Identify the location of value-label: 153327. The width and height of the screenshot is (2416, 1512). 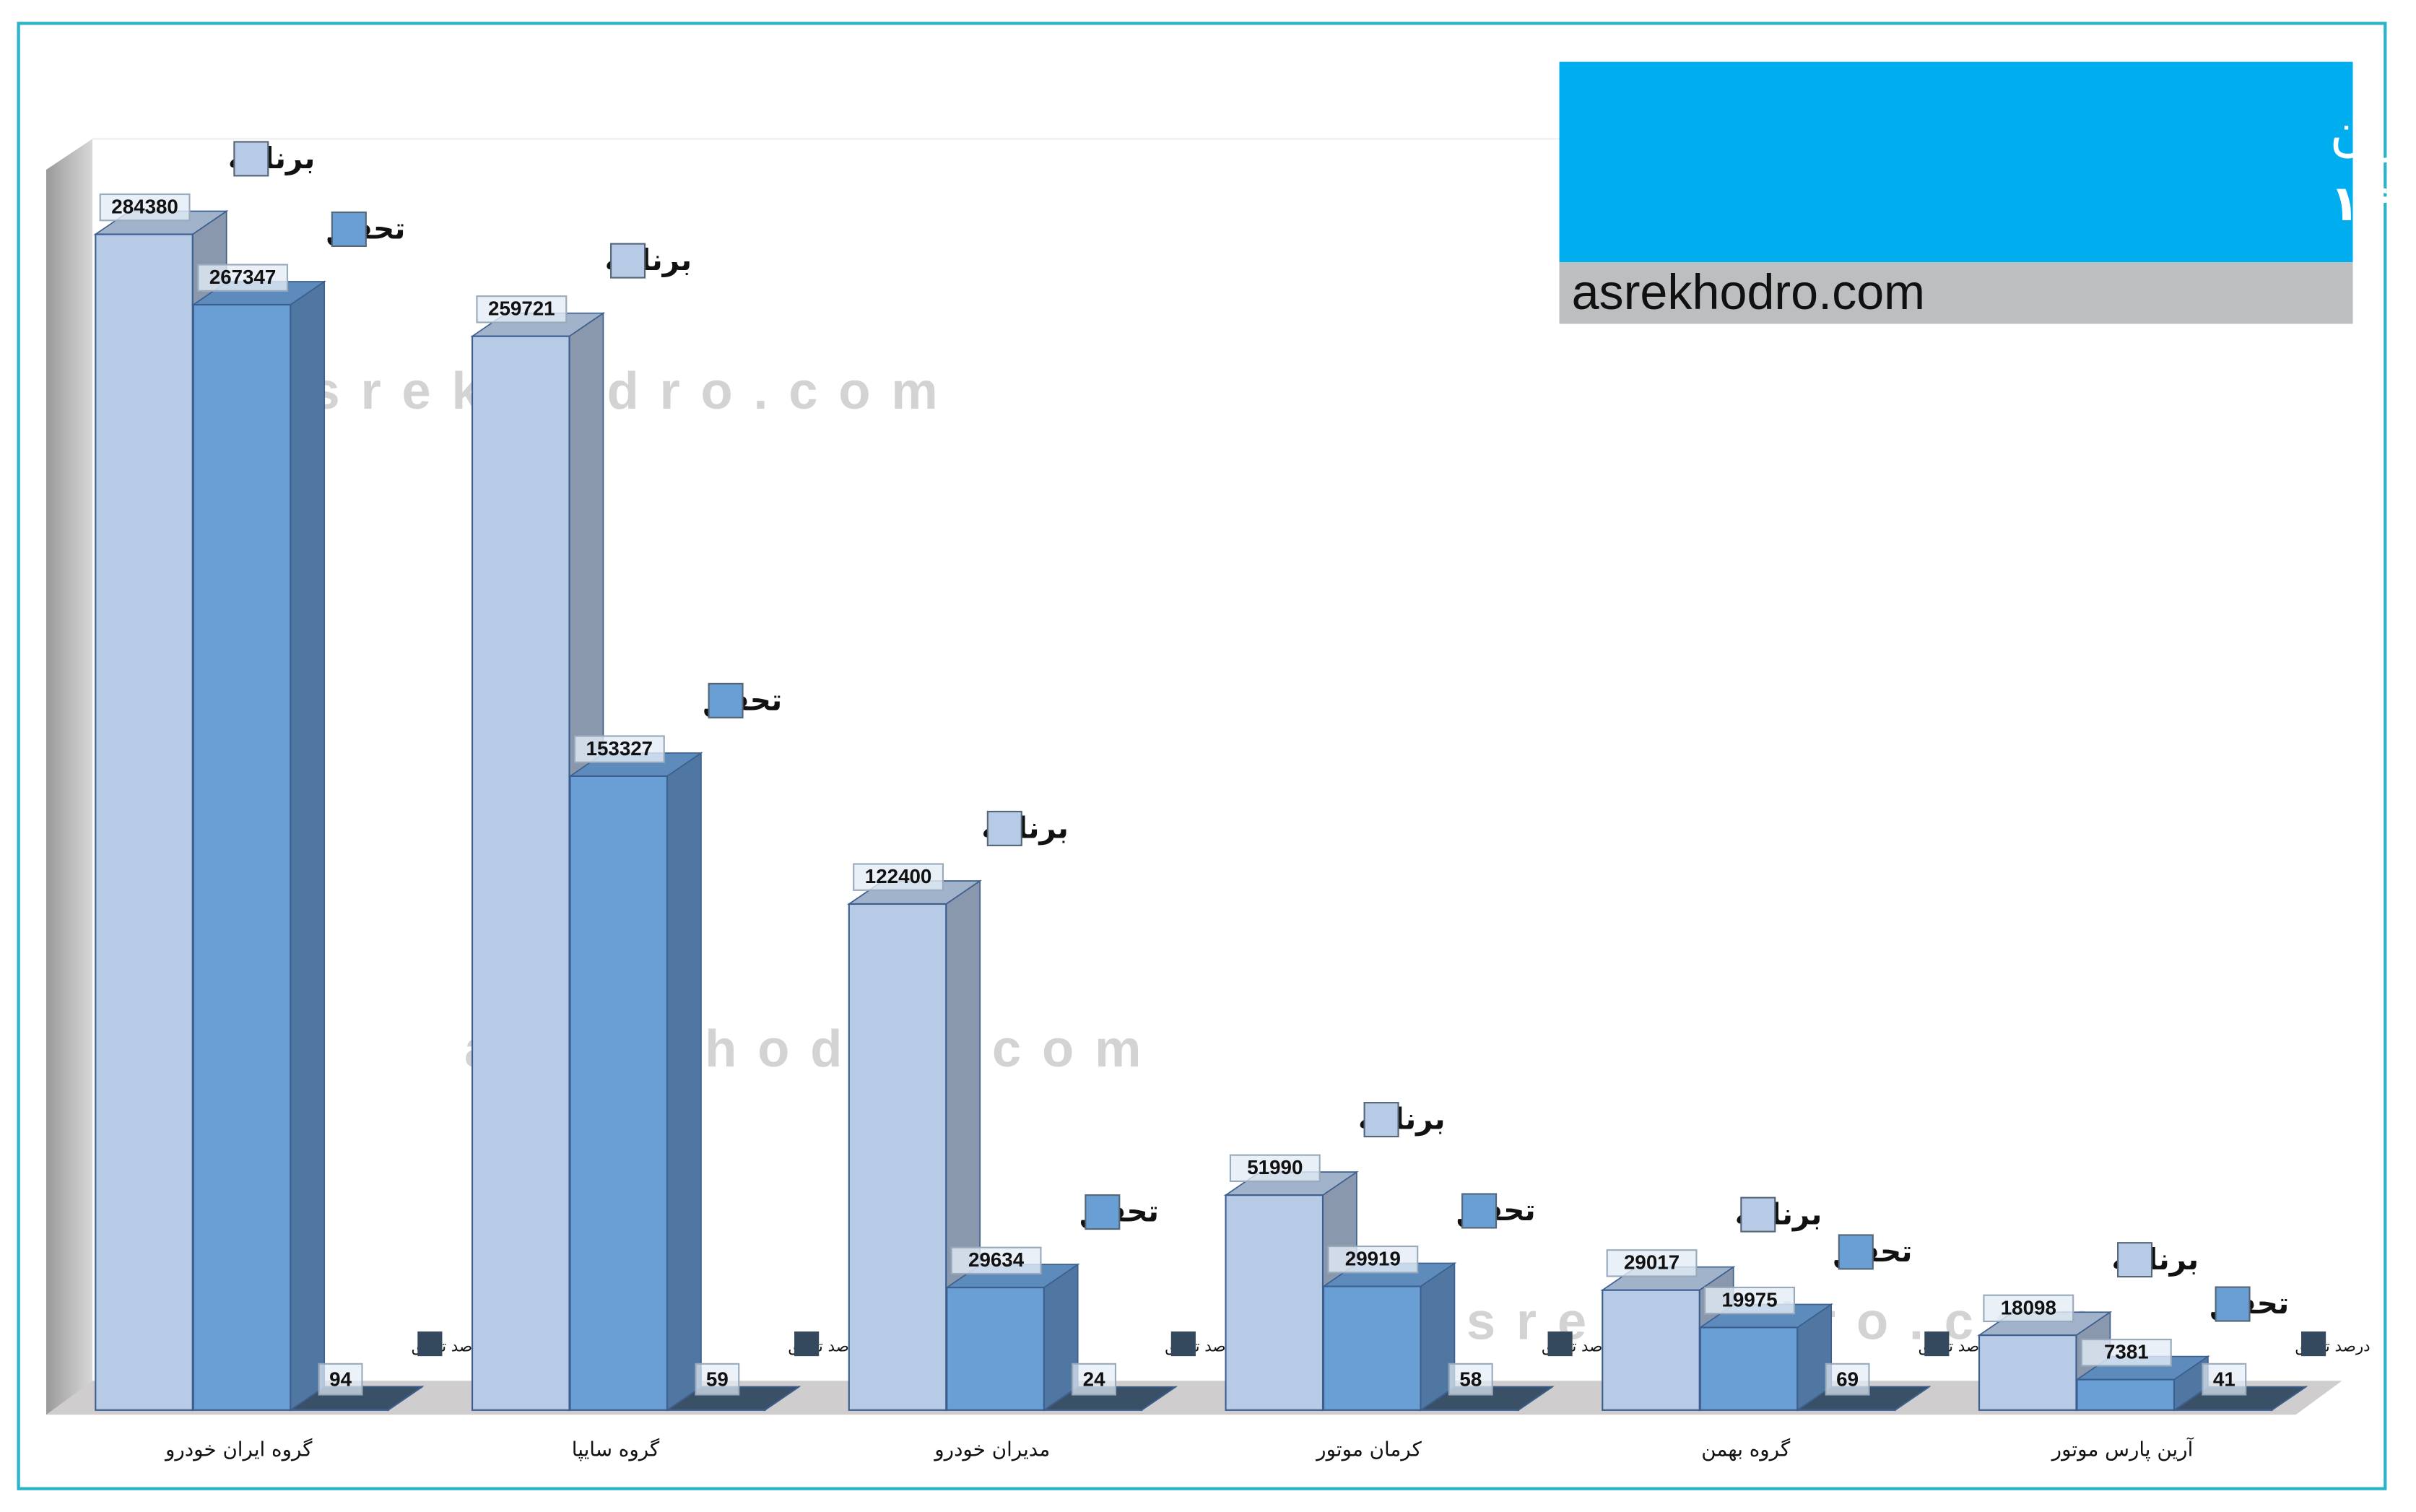
(619, 748).